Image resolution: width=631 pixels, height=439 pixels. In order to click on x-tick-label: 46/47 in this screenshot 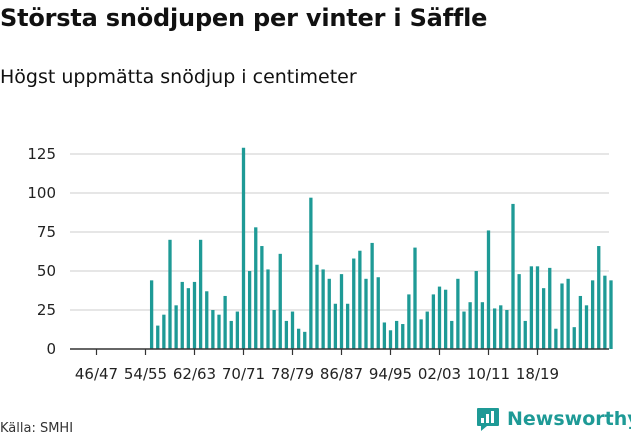, I will do `click(96, 374)`.